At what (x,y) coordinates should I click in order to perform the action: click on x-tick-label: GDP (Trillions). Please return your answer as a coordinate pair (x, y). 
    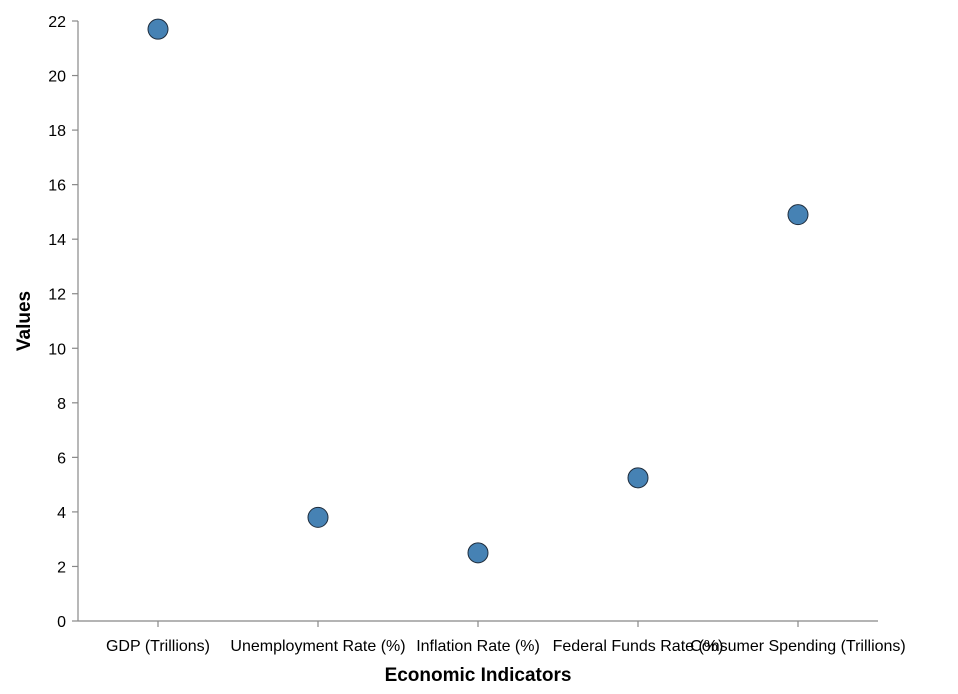
    Looking at the image, I should click on (158, 646).